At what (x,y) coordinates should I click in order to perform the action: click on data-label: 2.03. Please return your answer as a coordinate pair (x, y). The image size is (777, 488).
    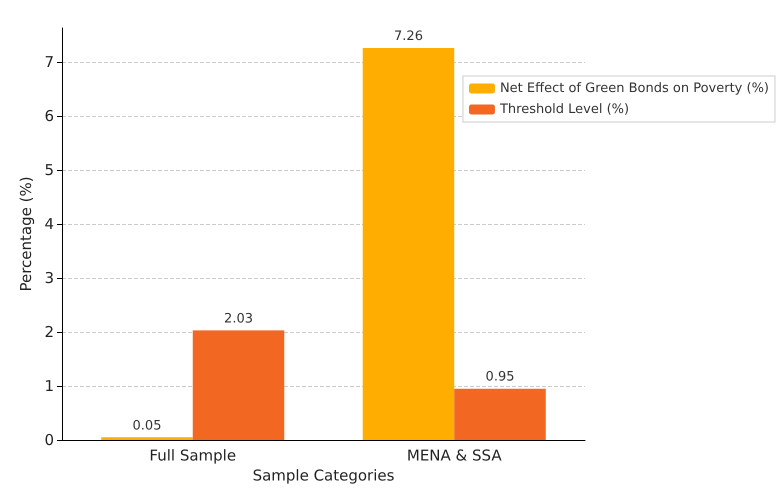
    Looking at the image, I should click on (238, 318).